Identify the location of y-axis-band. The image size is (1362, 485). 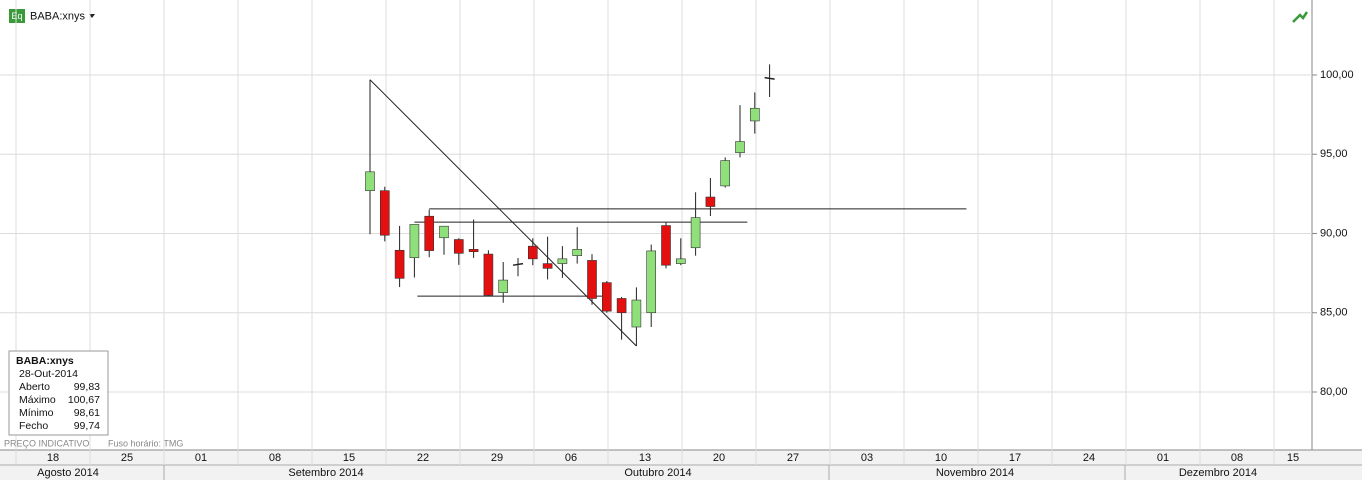
(1337, 225).